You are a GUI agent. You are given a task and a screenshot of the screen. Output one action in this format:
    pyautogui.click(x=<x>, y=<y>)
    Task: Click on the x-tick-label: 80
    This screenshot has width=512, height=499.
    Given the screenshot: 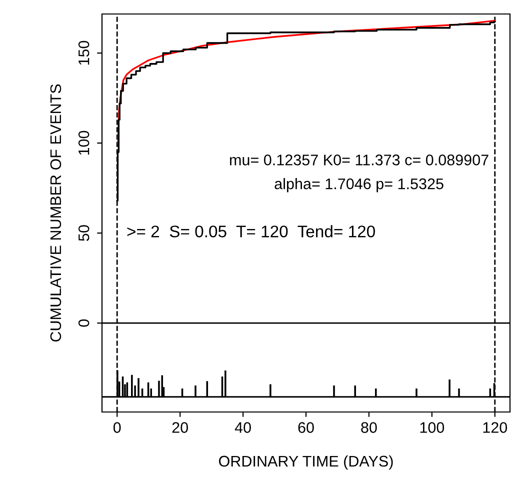 What is the action you would take?
    pyautogui.click(x=369, y=427)
    